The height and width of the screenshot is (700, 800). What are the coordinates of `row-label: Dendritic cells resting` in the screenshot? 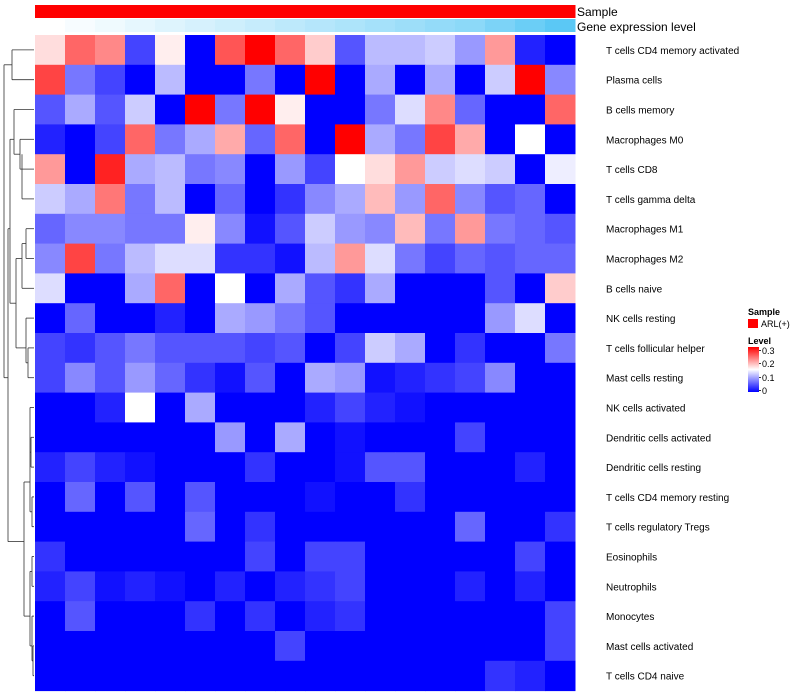 It's located at (653, 468).